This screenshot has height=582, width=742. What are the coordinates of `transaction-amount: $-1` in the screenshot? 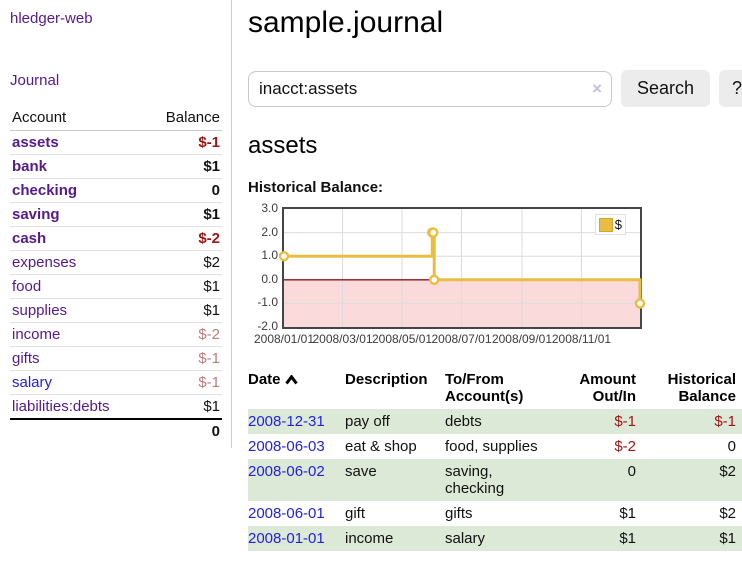 It's located at (599, 421).